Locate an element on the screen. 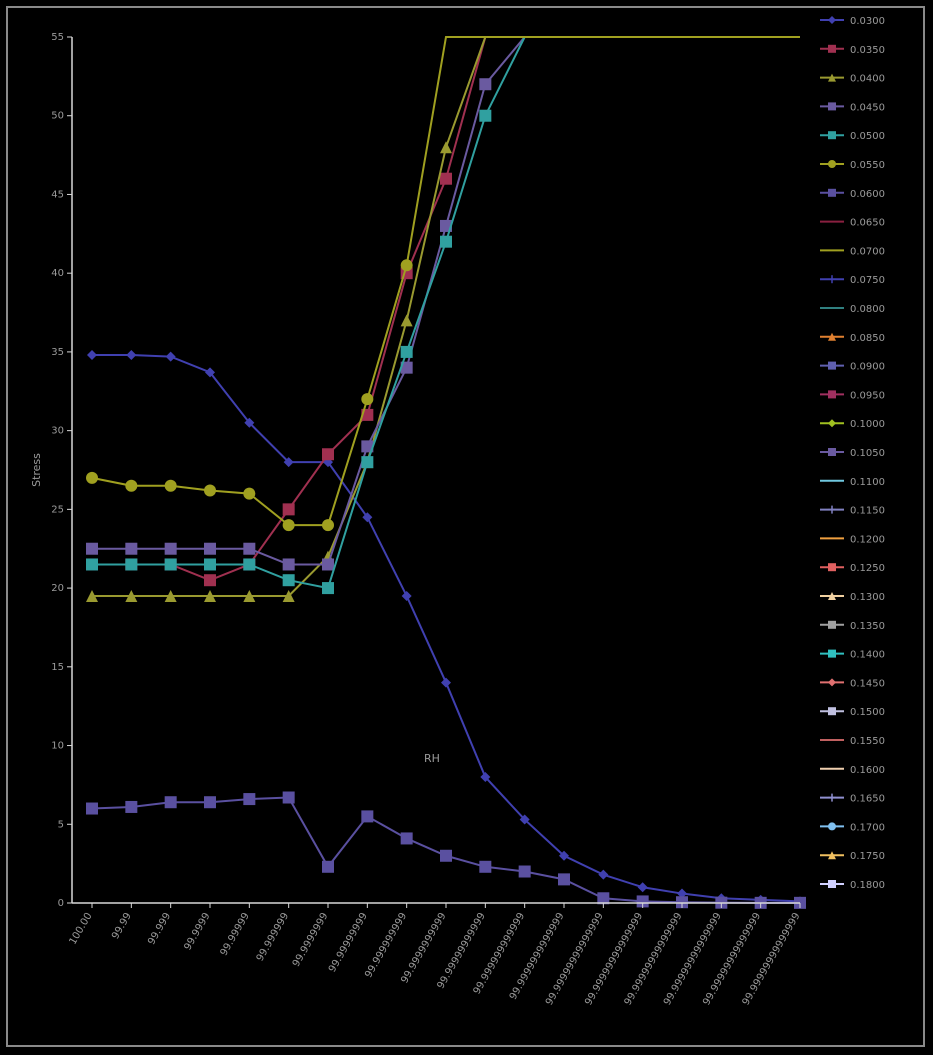 The width and height of the screenshot is (933, 1055). y-tick-label: 15 is located at coordinates (57, 667).